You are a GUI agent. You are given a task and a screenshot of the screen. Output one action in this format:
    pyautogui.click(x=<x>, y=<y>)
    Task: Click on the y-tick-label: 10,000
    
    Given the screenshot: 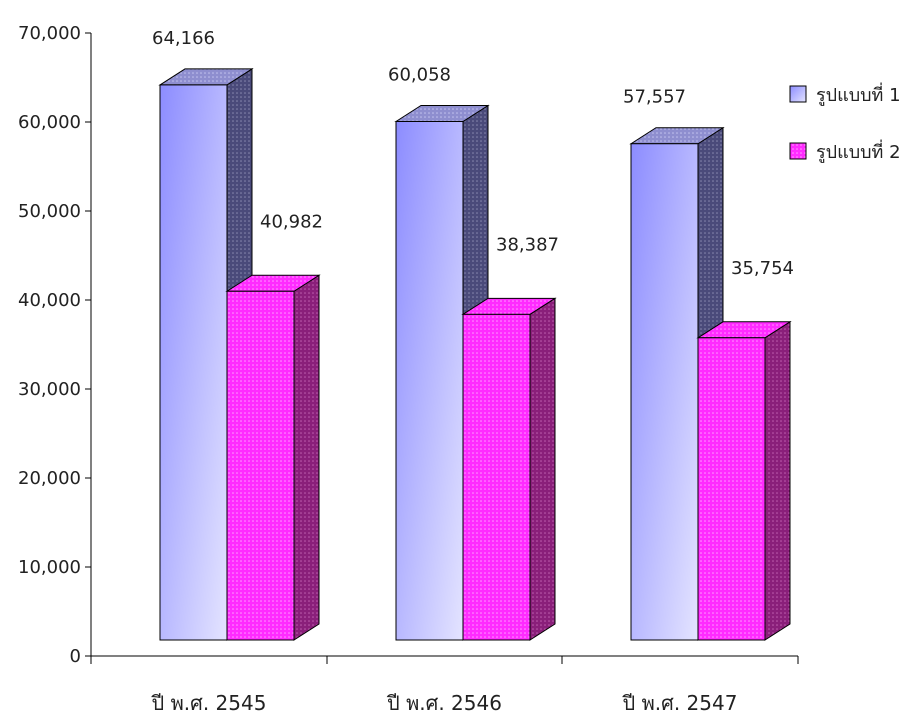 What is the action you would take?
    pyautogui.click(x=49, y=567)
    